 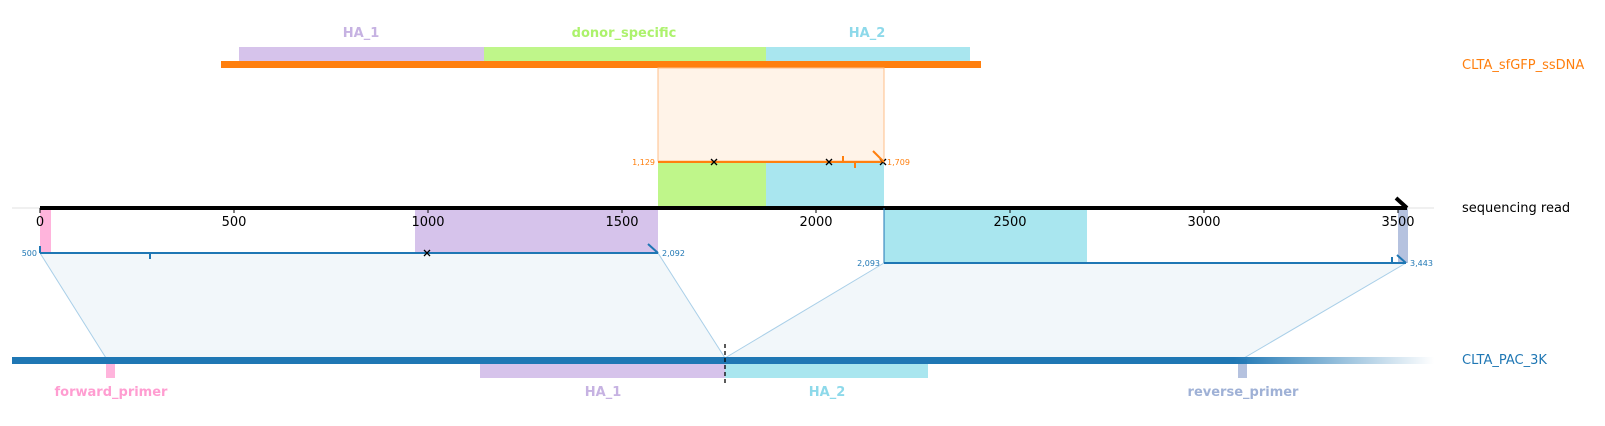 What do you see at coordinates (868, 55) in the screenshot?
I see `donor-feature-ha2-bar` at bounding box center [868, 55].